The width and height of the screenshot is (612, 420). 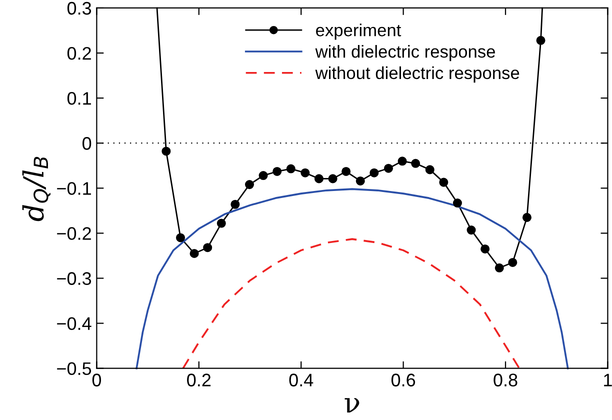 I want to click on y-tick-label: −0.1, so click(x=74, y=188).